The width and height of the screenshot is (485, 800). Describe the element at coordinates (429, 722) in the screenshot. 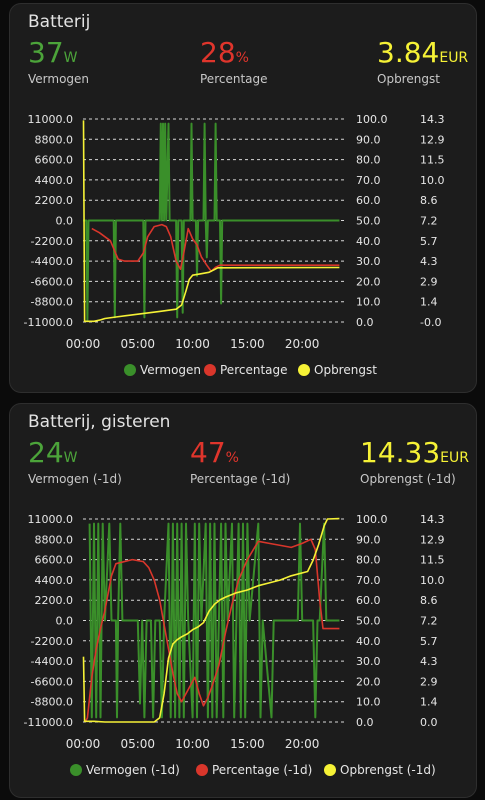

I see `y-tick-label-revenue: 0.0` at that location.